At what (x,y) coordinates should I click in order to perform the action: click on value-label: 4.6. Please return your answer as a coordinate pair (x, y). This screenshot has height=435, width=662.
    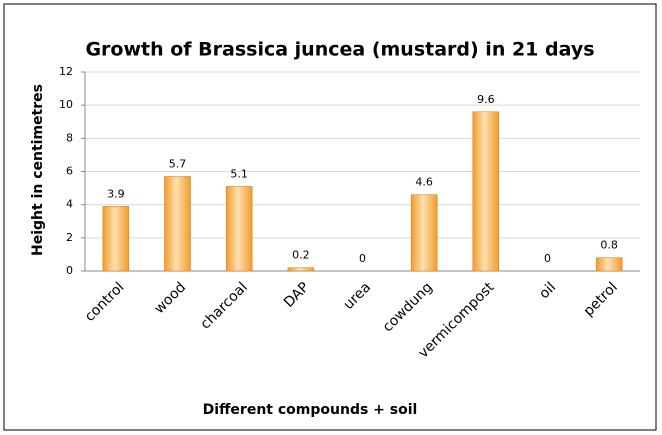
    Looking at the image, I should click on (424, 182).